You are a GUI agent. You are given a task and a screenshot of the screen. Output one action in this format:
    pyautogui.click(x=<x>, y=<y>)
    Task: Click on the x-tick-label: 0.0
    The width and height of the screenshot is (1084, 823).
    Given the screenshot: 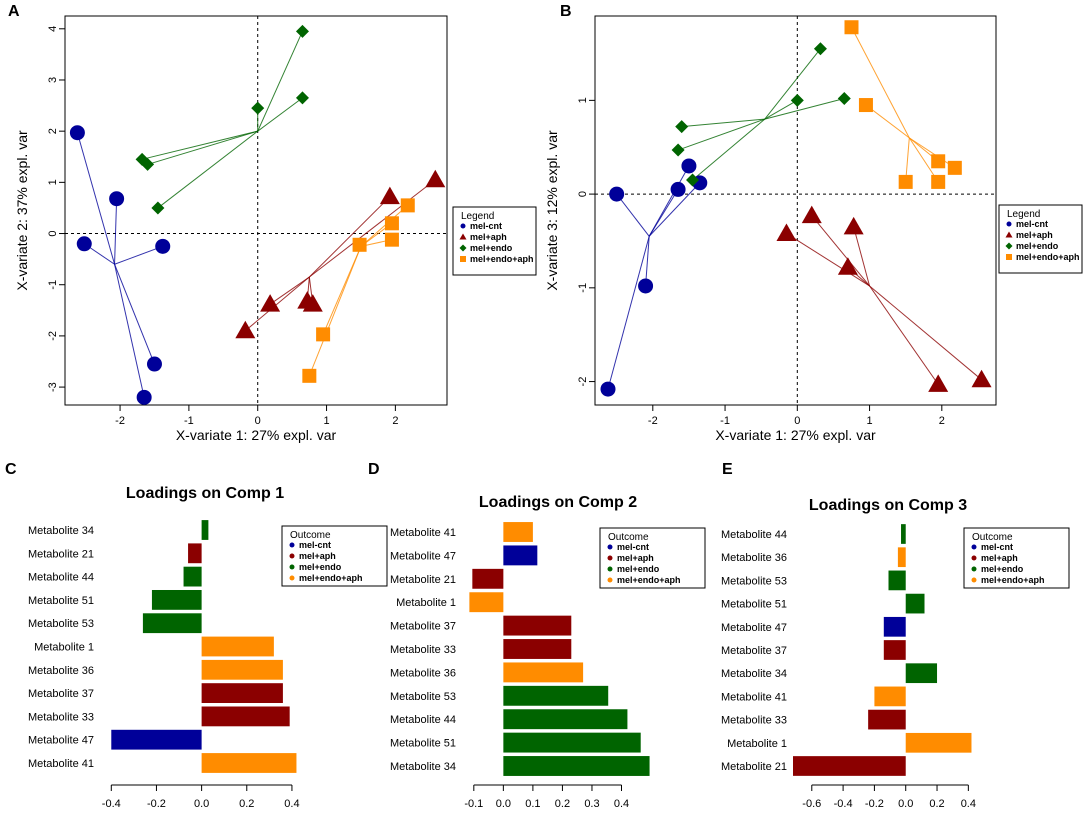 What is the action you would take?
    pyautogui.click(x=503, y=804)
    